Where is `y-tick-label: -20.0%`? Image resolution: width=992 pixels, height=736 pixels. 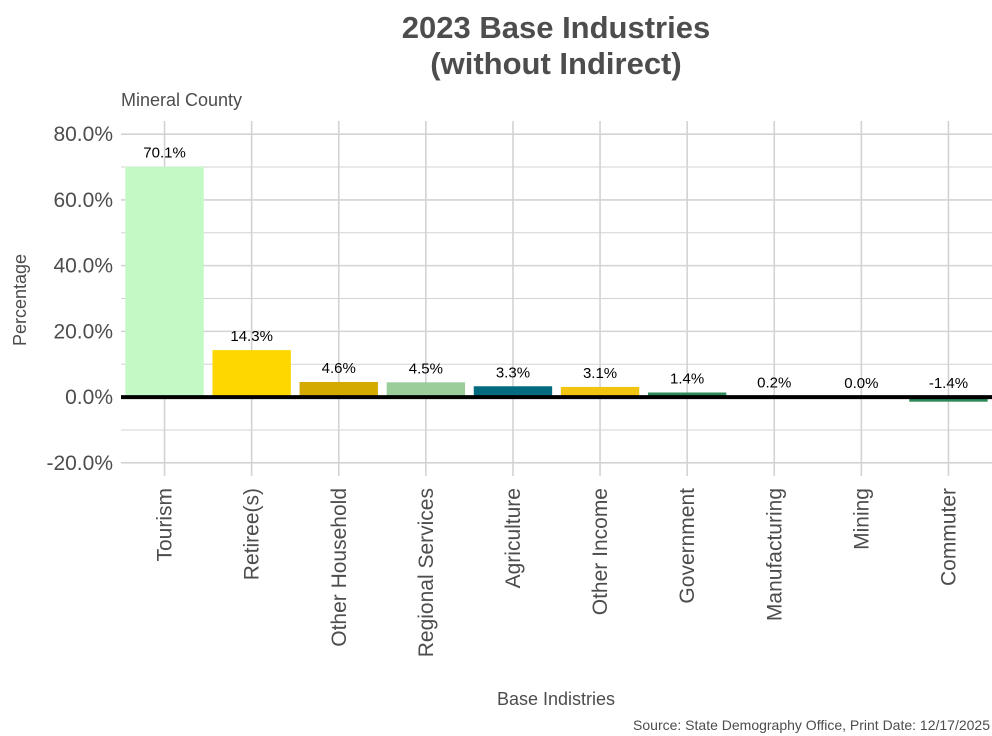
y-tick-label: -20.0% is located at coordinates (79, 463).